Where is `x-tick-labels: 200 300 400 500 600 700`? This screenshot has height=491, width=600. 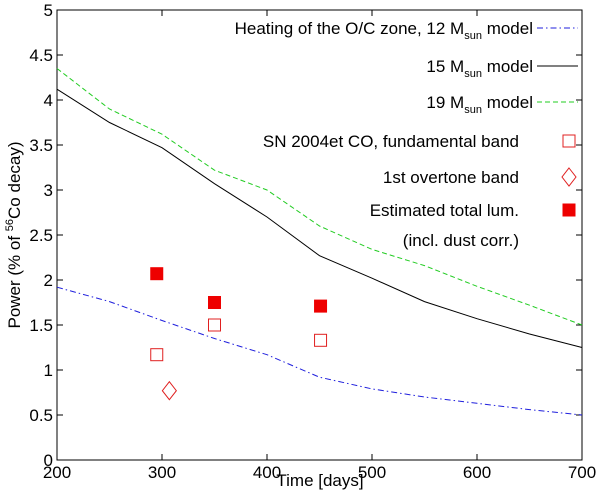 x-tick-labels: 200 300 400 500 600 700 is located at coordinates (319, 472).